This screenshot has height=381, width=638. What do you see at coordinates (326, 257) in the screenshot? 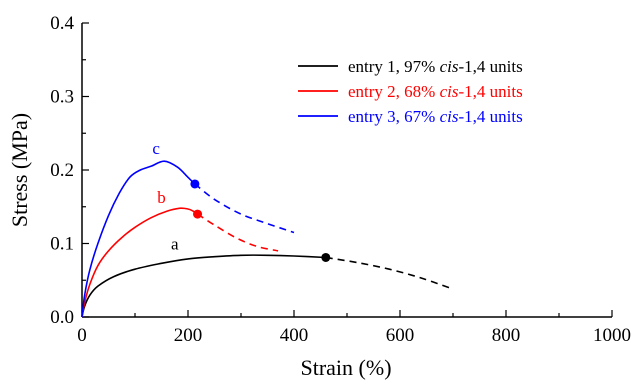
I see `series-1-break-point` at bounding box center [326, 257].